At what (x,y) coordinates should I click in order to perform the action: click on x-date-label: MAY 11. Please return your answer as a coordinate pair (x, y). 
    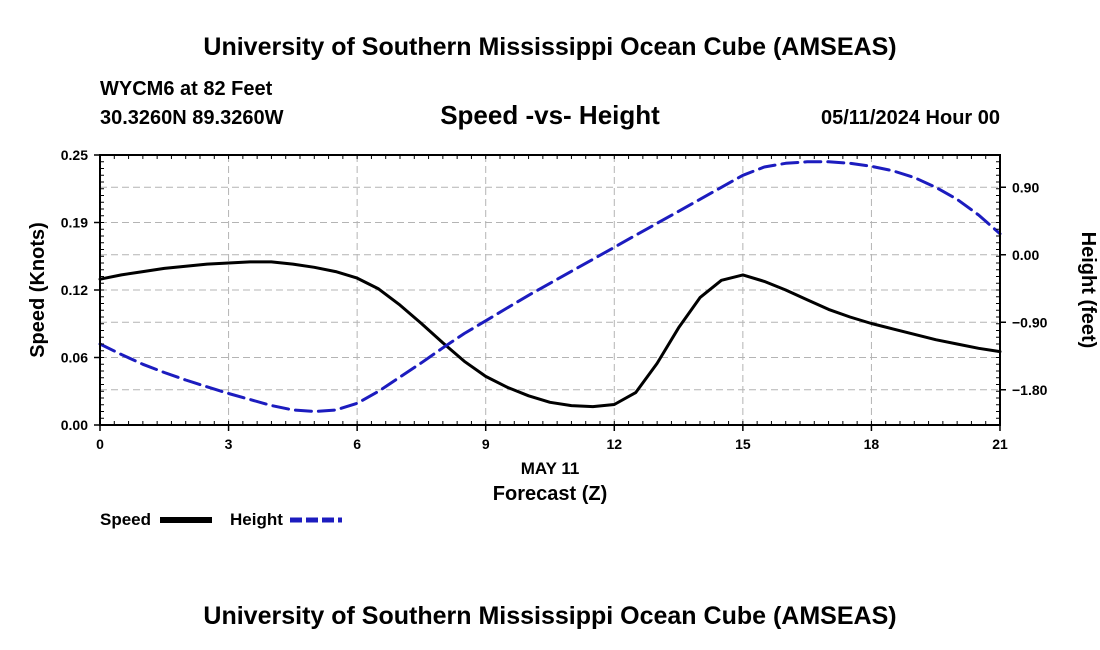
    Looking at the image, I should click on (550, 468).